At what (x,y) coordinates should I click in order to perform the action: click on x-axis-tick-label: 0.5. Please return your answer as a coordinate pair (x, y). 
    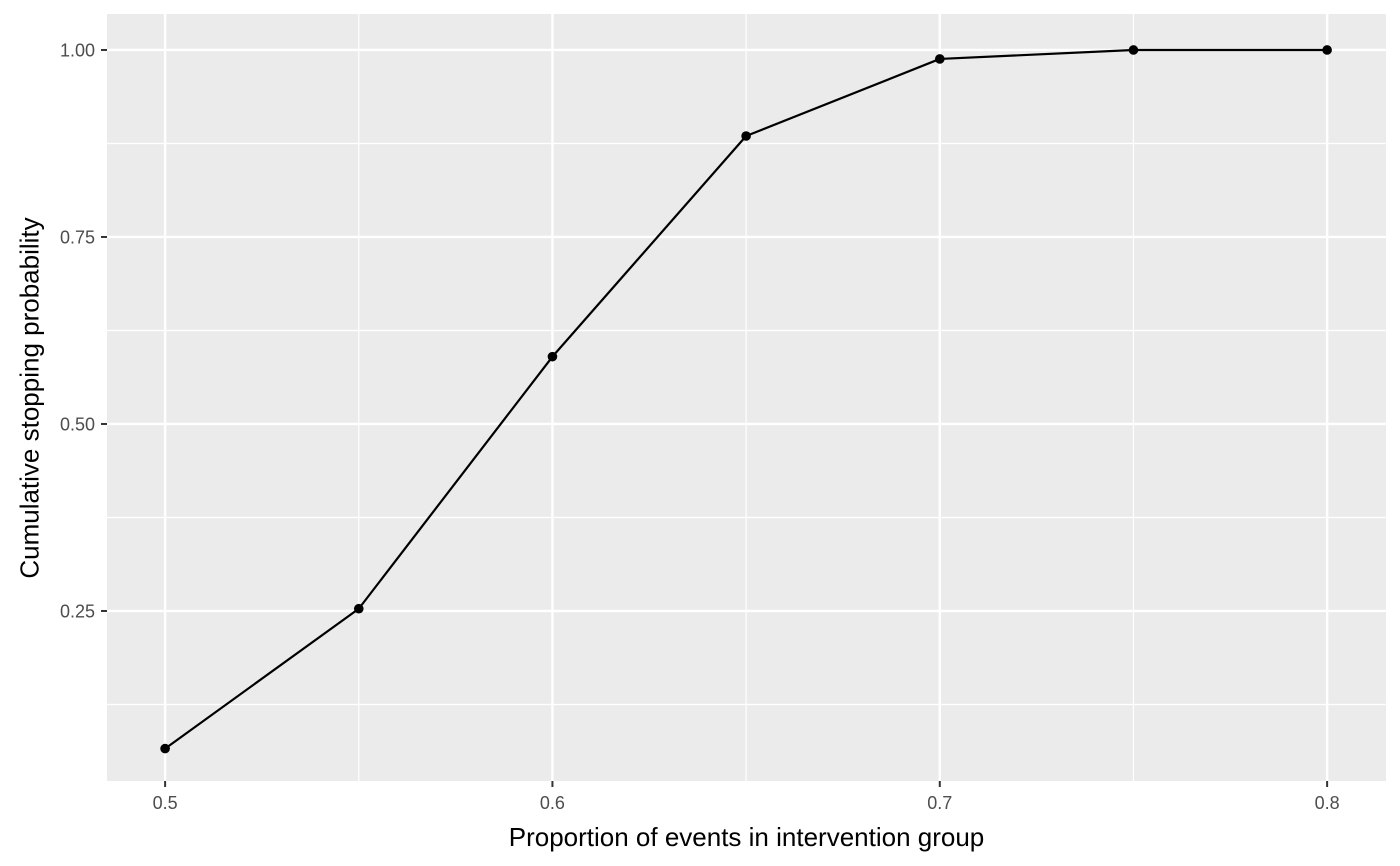
    Looking at the image, I should click on (165, 803).